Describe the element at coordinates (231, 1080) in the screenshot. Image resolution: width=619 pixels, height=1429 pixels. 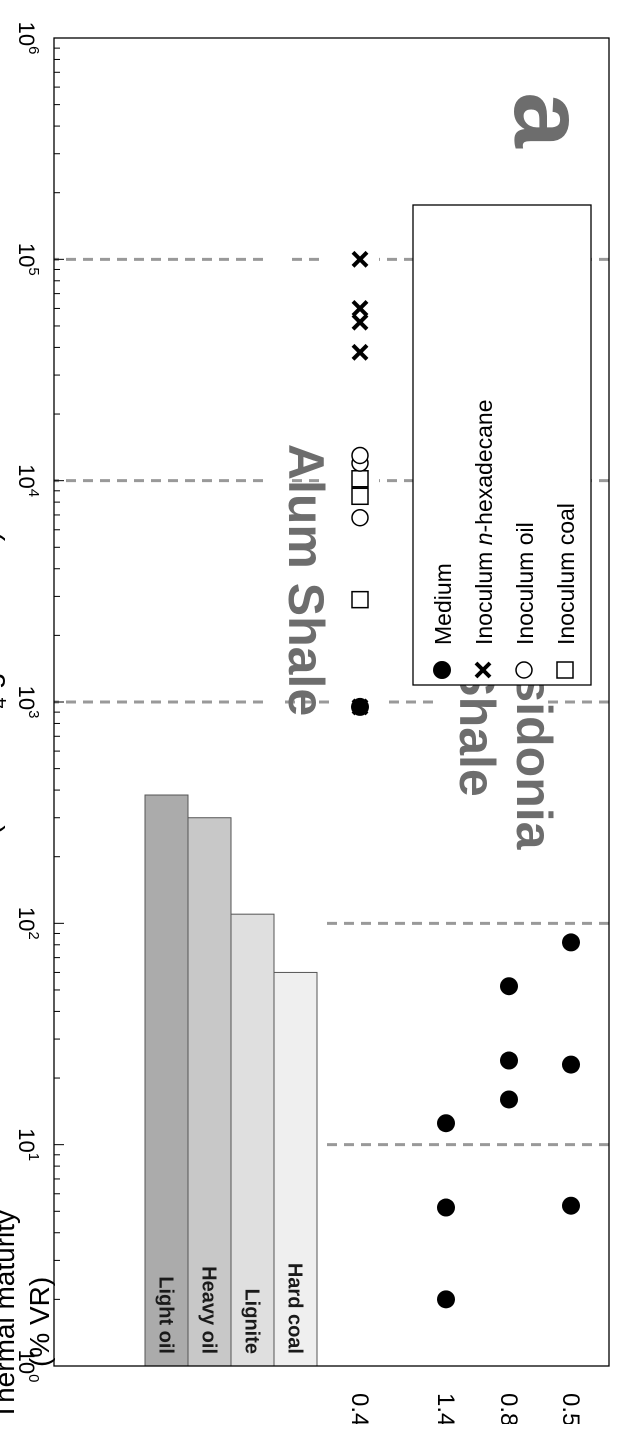
I see `reference-bars: Hard coal Lignite Heavy oil Light oil` at that location.